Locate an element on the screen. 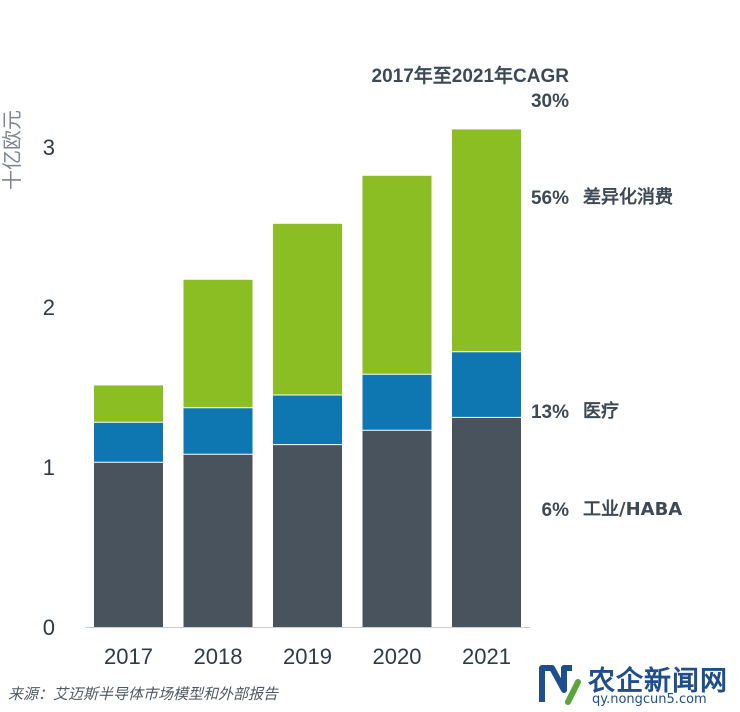  series-label: 差异化消费 is located at coordinates (628, 197).